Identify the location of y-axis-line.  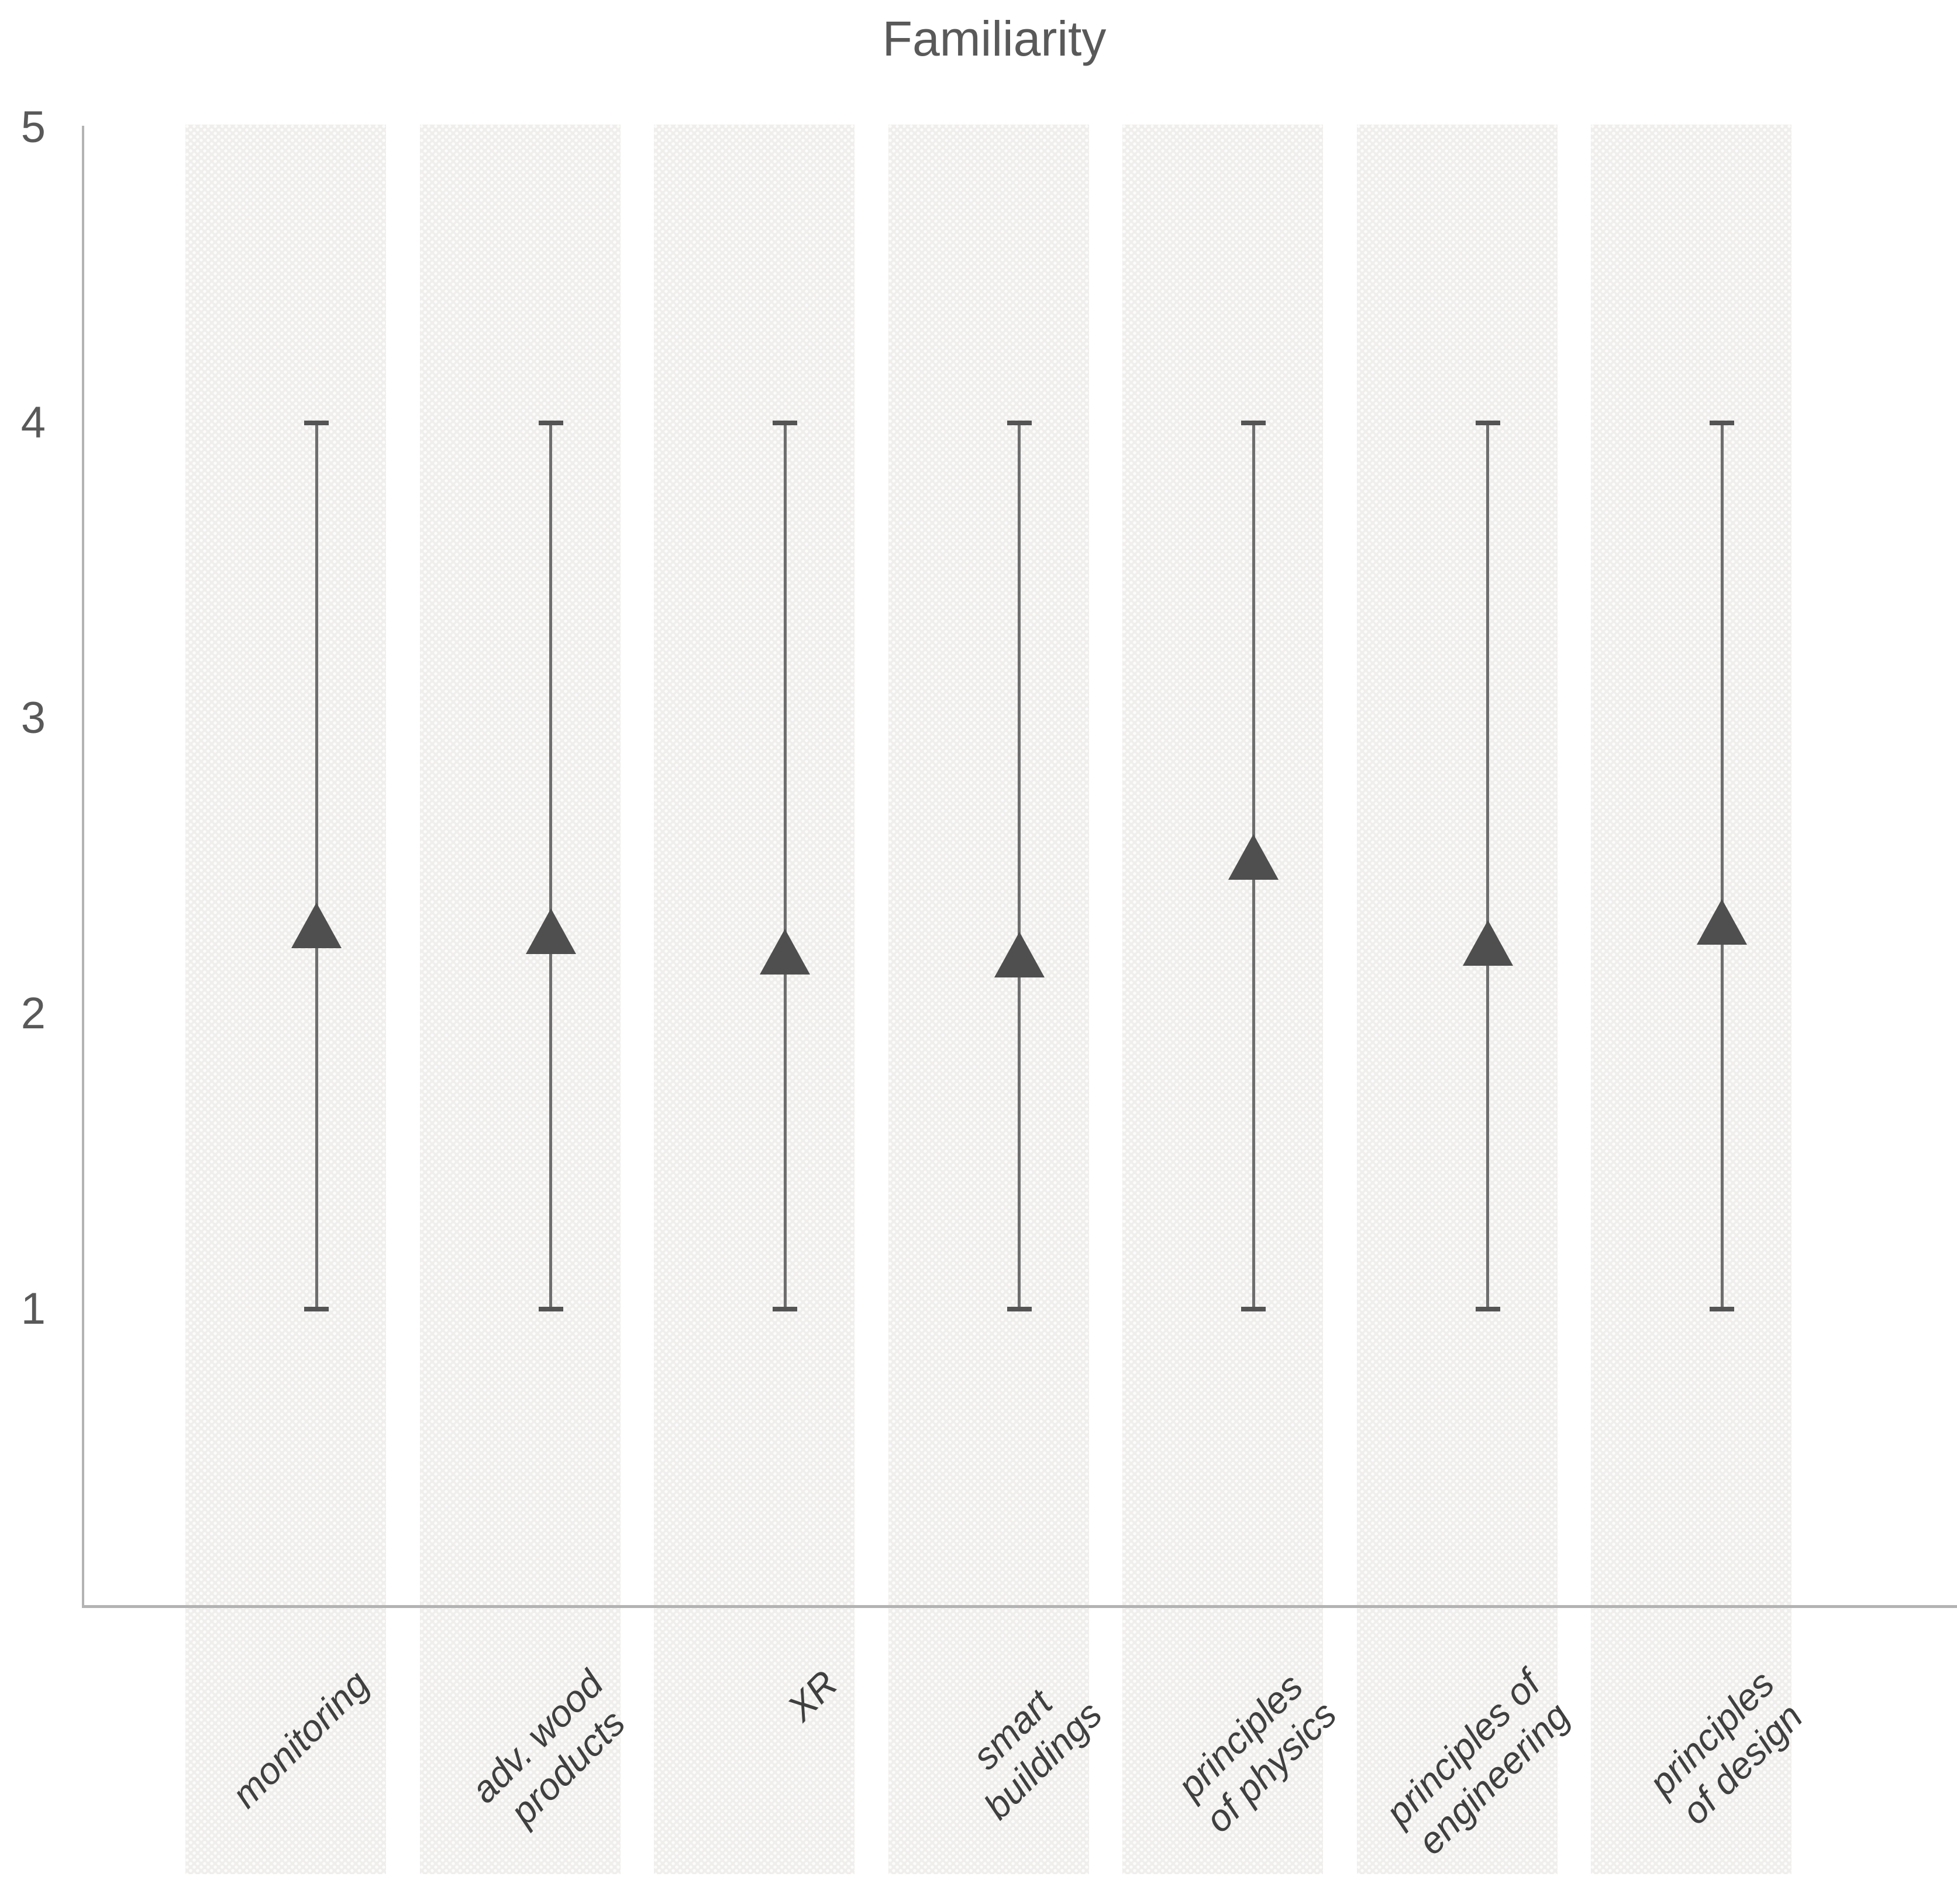
(83, 866).